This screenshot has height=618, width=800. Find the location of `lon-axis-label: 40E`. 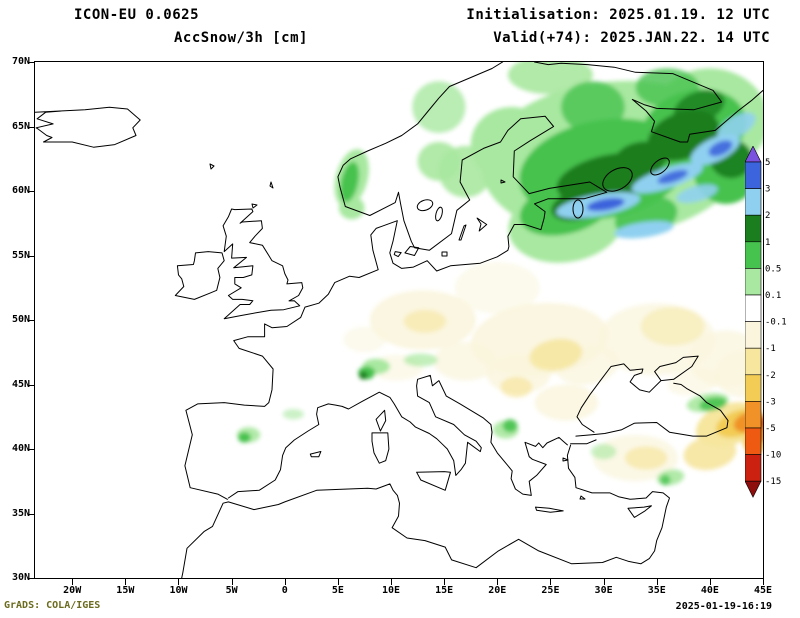

lon-axis-label: 40E is located at coordinates (709, 590).